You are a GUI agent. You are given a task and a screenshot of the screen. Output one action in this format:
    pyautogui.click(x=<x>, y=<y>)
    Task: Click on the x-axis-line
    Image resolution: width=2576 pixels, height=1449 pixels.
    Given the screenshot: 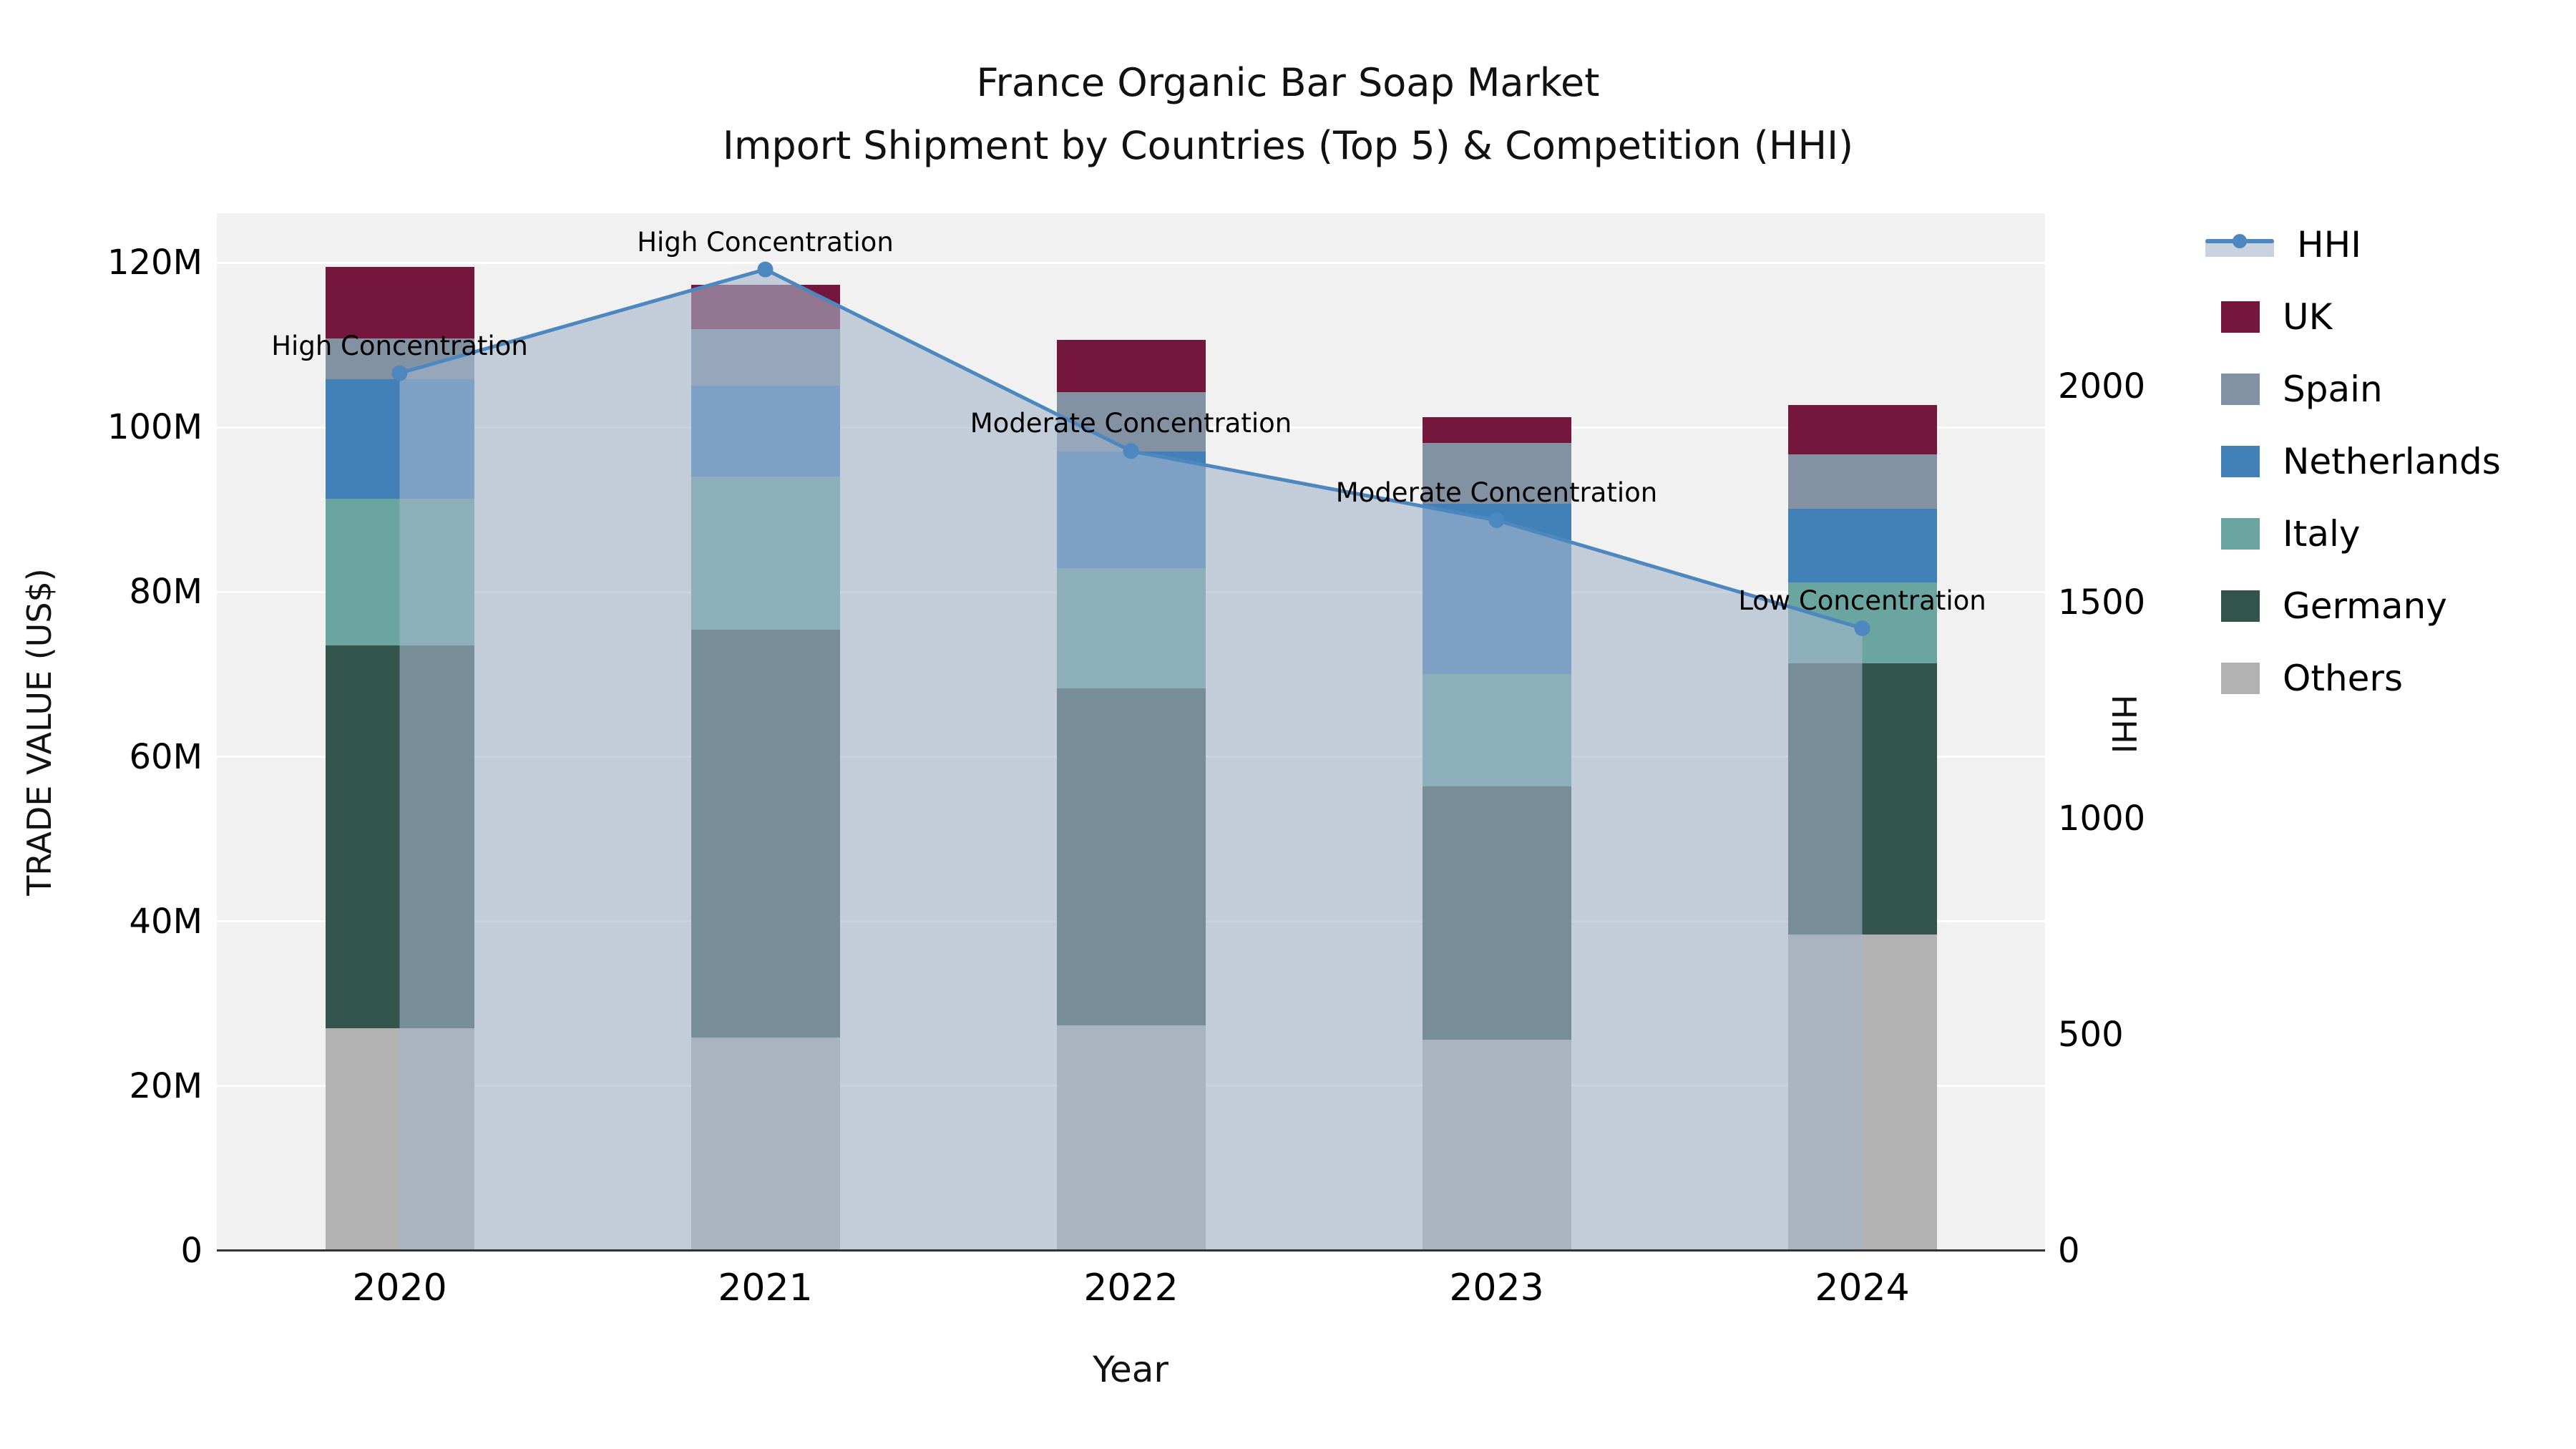 What is the action you would take?
    pyautogui.click(x=1131, y=1250)
    